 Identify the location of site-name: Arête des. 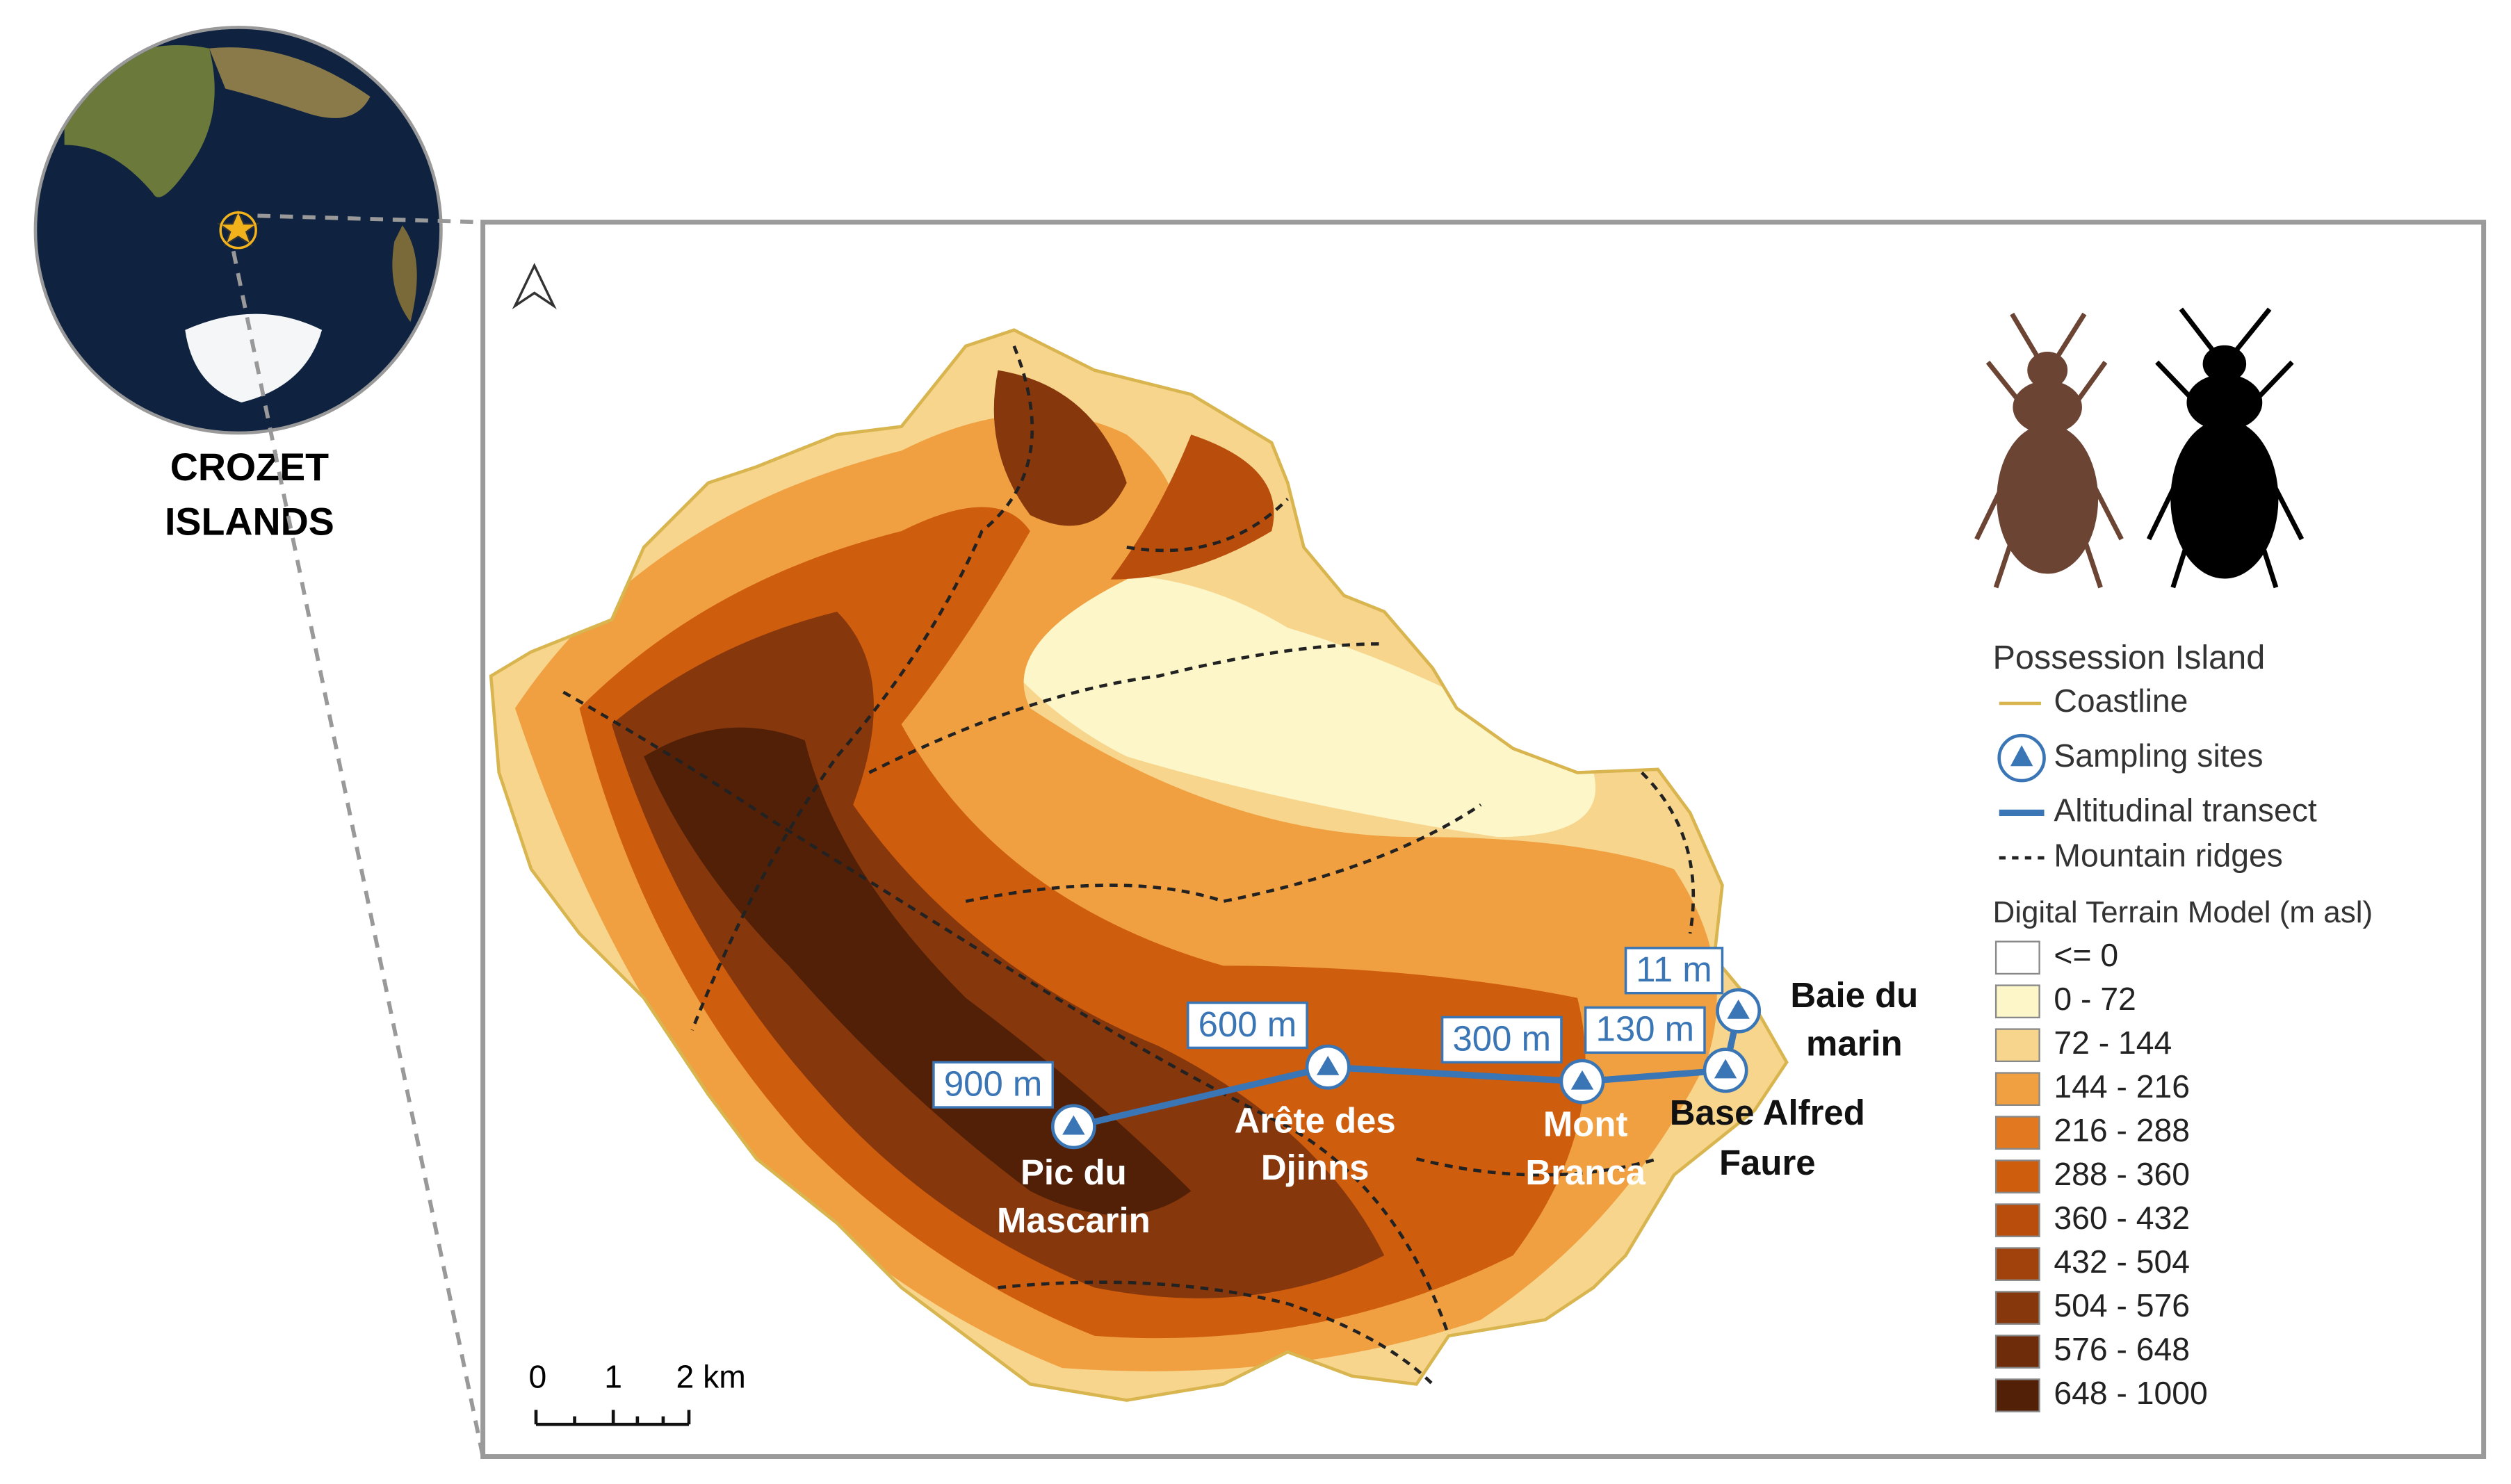
(1315, 1121).